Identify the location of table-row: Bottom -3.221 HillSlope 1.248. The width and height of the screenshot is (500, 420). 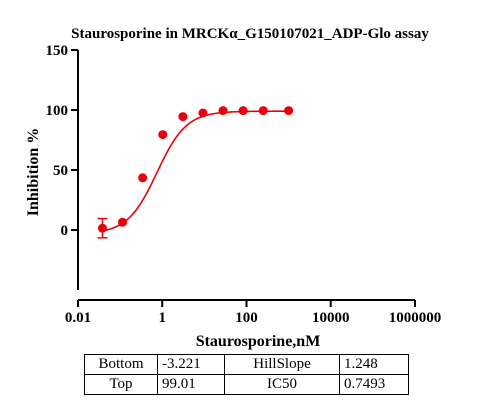
(246, 364).